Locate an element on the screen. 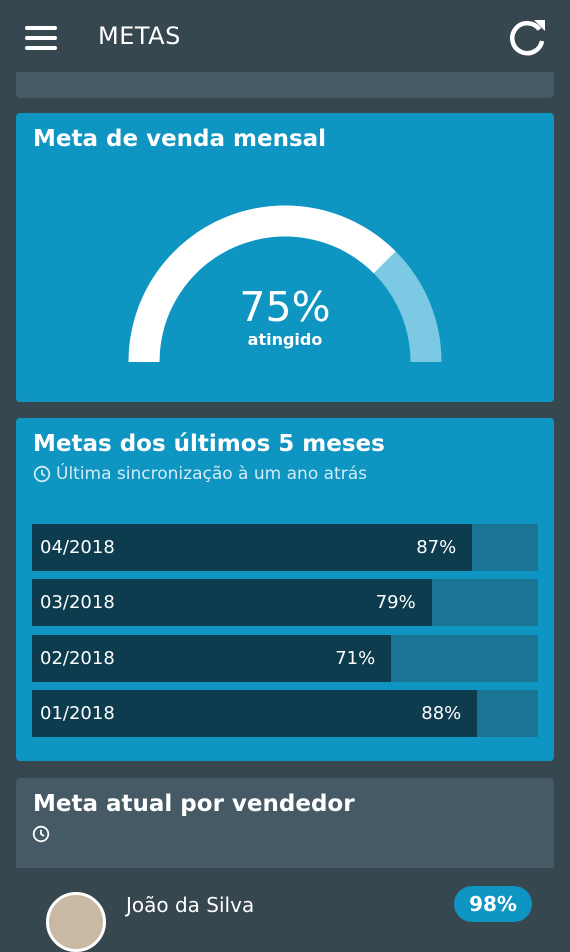 The height and width of the screenshot is (952, 570). history-bar-1: 03/2018 79% is located at coordinates (285, 602).